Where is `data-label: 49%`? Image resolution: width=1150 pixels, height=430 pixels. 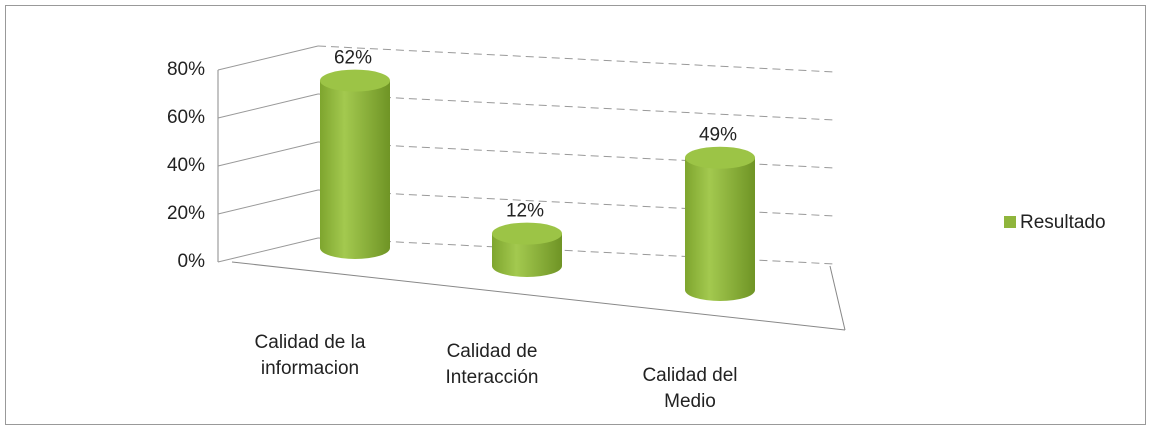
data-label: 49% is located at coordinates (718, 135).